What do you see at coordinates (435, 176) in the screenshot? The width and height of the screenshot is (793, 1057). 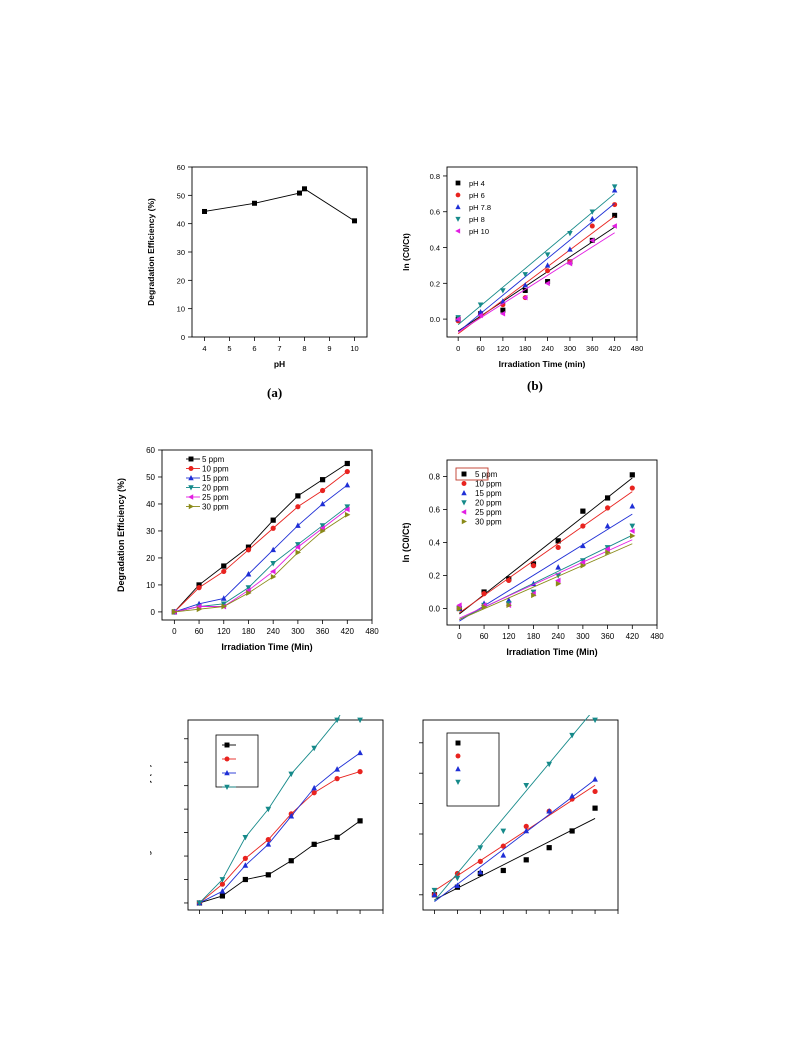 I see `y-tick-label: 0.8` at bounding box center [435, 176].